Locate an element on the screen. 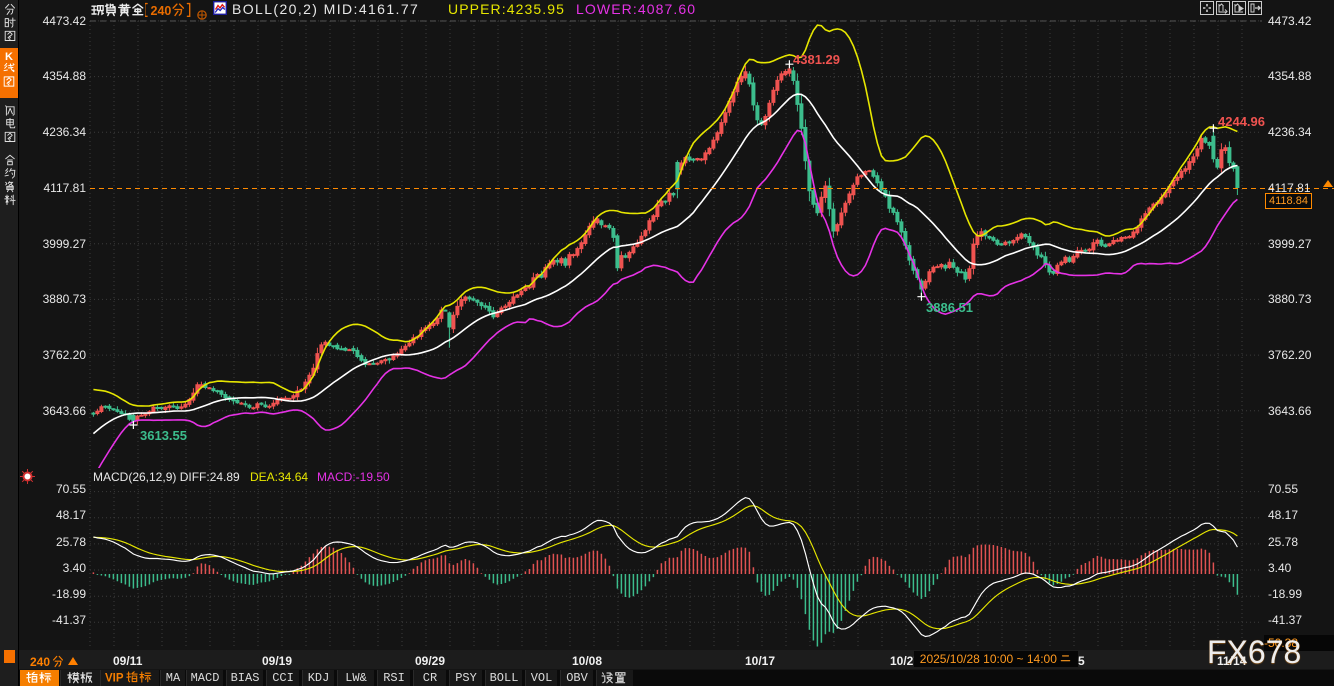  svg-text: VIP is located at coordinates (114, 679).